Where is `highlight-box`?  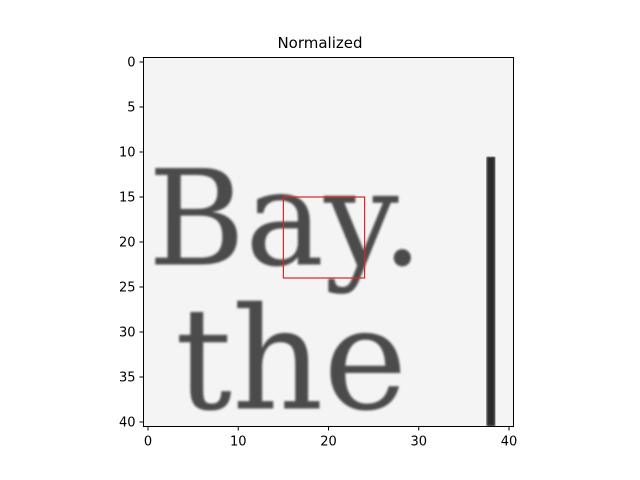 highlight-box is located at coordinates (324, 237).